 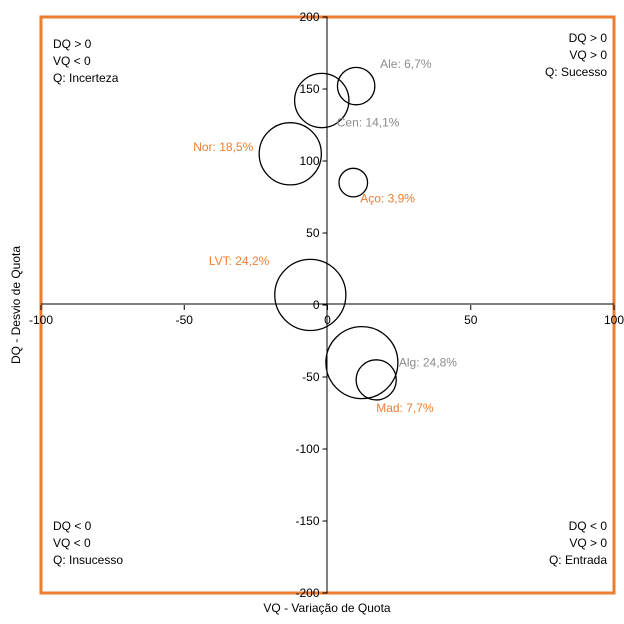 What do you see at coordinates (239, 261) in the screenshot?
I see `bubble-label: LVT: 24,2%` at bounding box center [239, 261].